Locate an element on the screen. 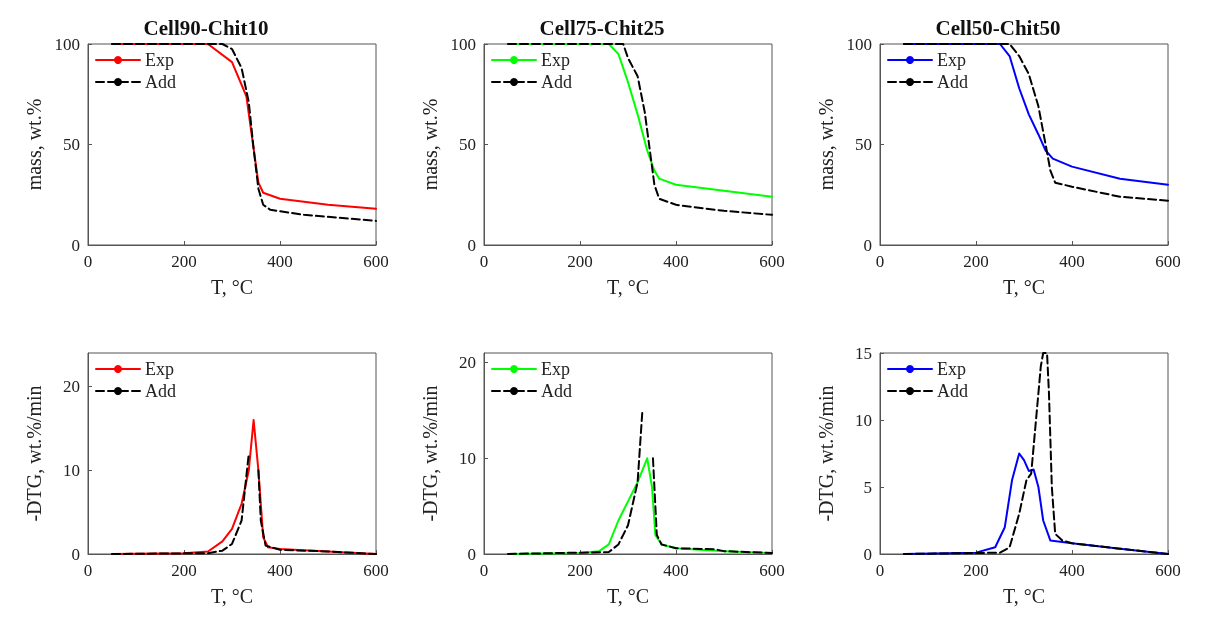  chart-title: Cell75-Chit25 is located at coordinates (602, 27).